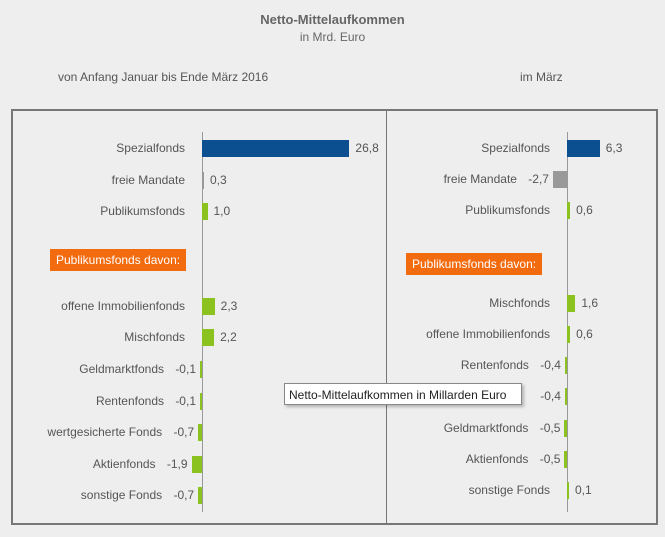  I want to click on value-label: 26,8, so click(367, 148).